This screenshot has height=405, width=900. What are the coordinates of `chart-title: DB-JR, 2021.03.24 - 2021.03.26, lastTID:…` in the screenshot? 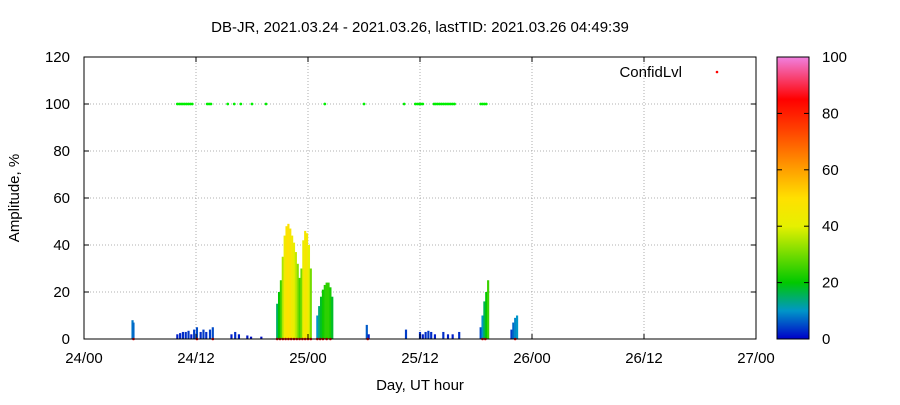 It's located at (420, 27).